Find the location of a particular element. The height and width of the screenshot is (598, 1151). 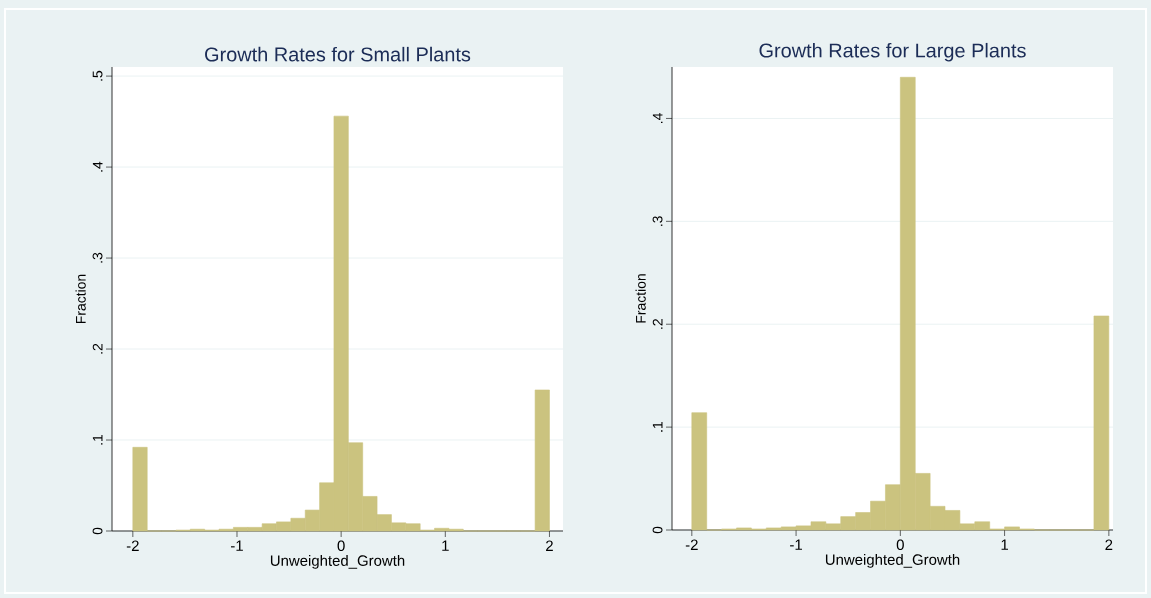

y-tick-label: .5 is located at coordinates (97, 75).